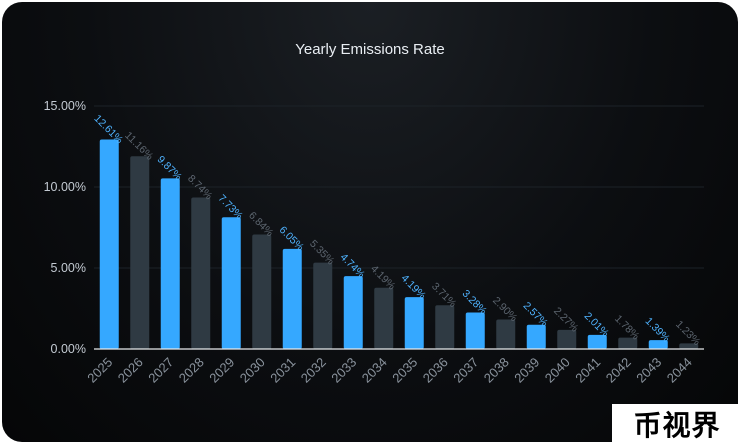 Image resolution: width=742 pixels, height=444 pixels. Describe the element at coordinates (252, 370) in the screenshot. I see `x-tick-label: 2030` at that location.